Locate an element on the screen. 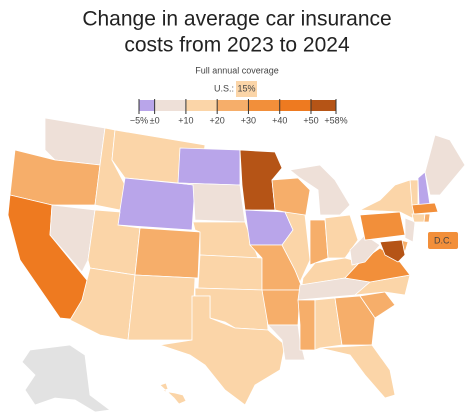  dc-box is located at coordinates (443, 240).